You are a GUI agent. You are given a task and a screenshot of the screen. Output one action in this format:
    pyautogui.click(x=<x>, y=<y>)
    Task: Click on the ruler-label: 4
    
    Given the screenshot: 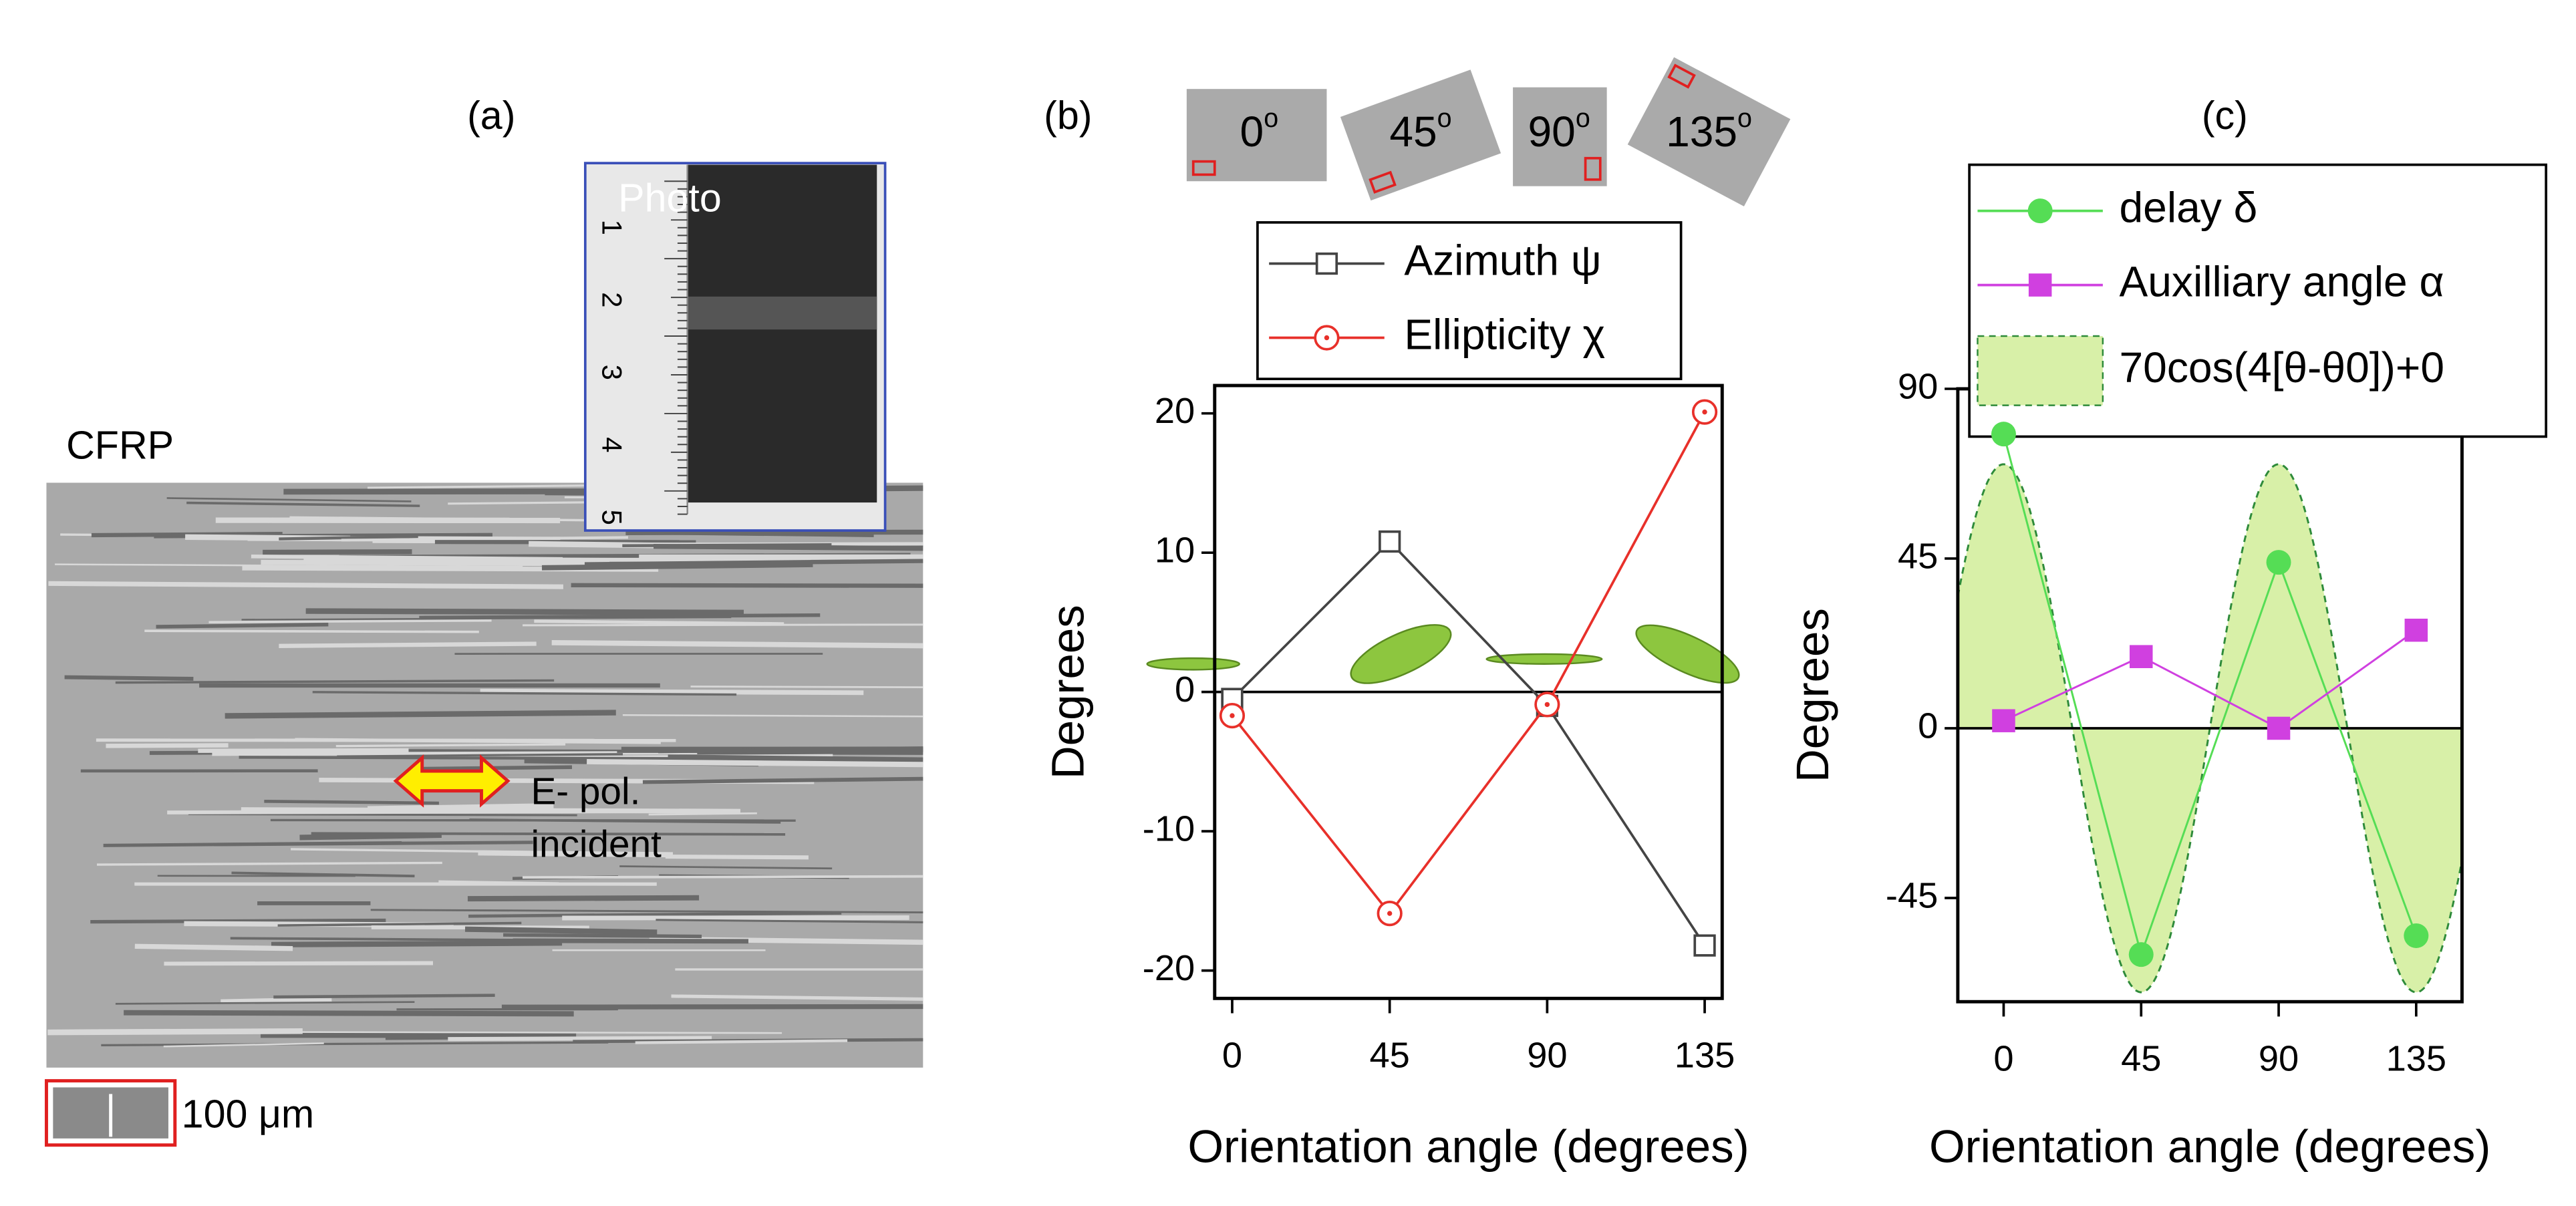 What is the action you would take?
    pyautogui.click(x=612, y=445)
    